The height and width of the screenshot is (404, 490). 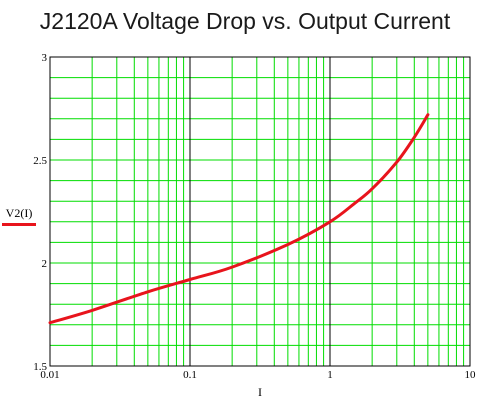 I want to click on x-axis-label: I, so click(x=260, y=392).